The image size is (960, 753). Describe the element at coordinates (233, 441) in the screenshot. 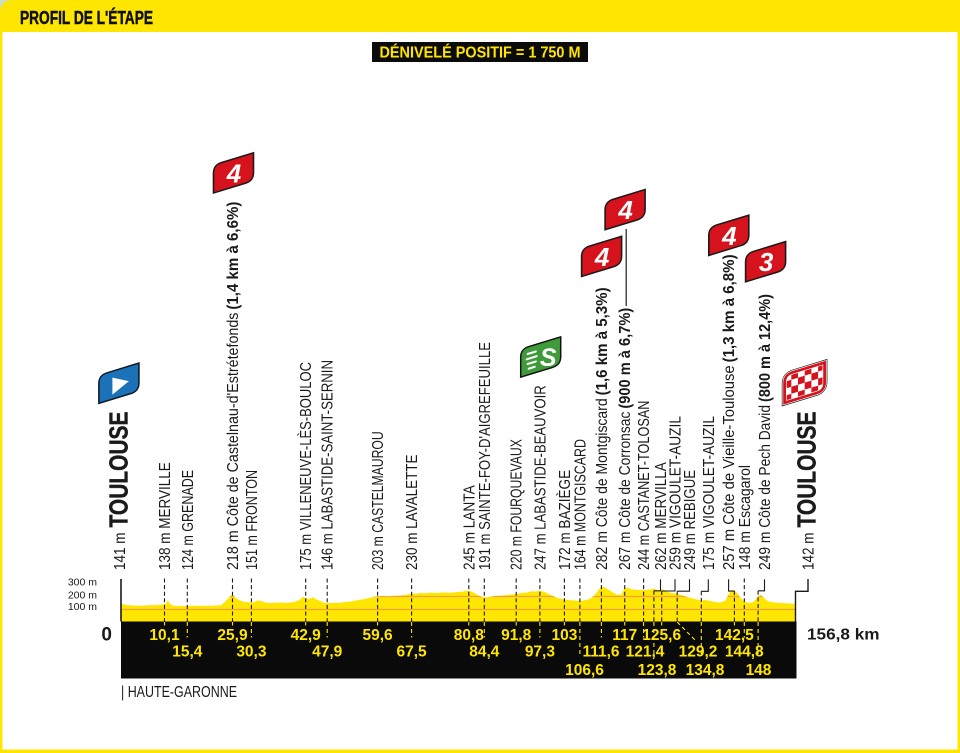

I see `svg-text:218 m Côte de Castelnau-d'Estr: 218 m Côte de Castelnau-d'Estrétefonds` at that location.